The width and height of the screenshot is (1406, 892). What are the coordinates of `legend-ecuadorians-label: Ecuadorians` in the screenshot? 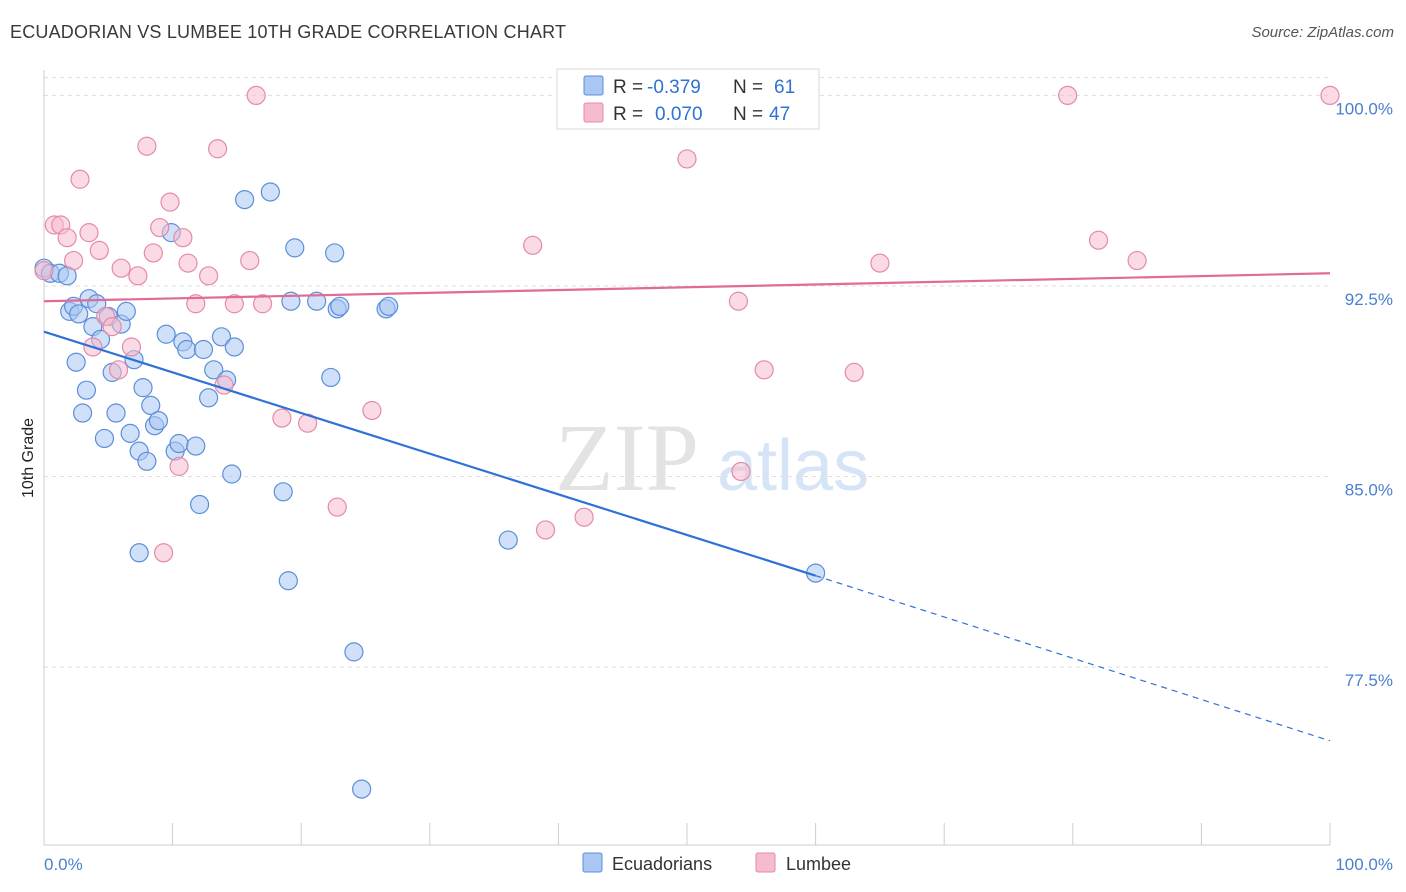 It's located at (662, 864).